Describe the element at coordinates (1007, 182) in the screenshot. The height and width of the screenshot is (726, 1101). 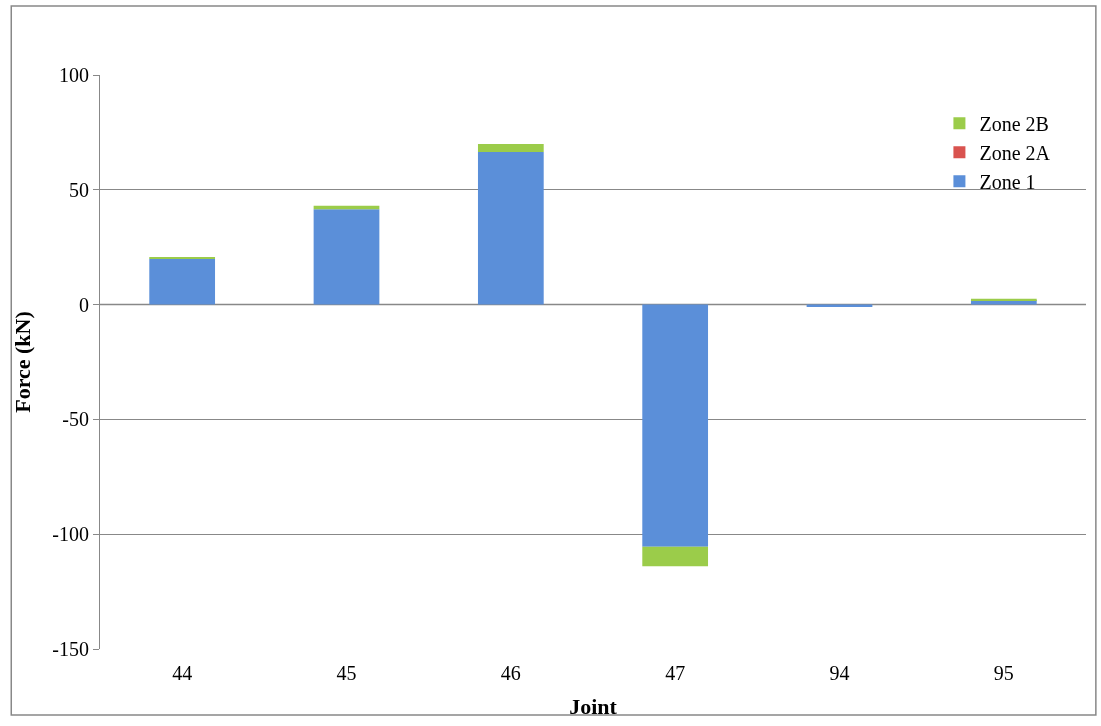
I see `legend-label: Zone 1` at that location.